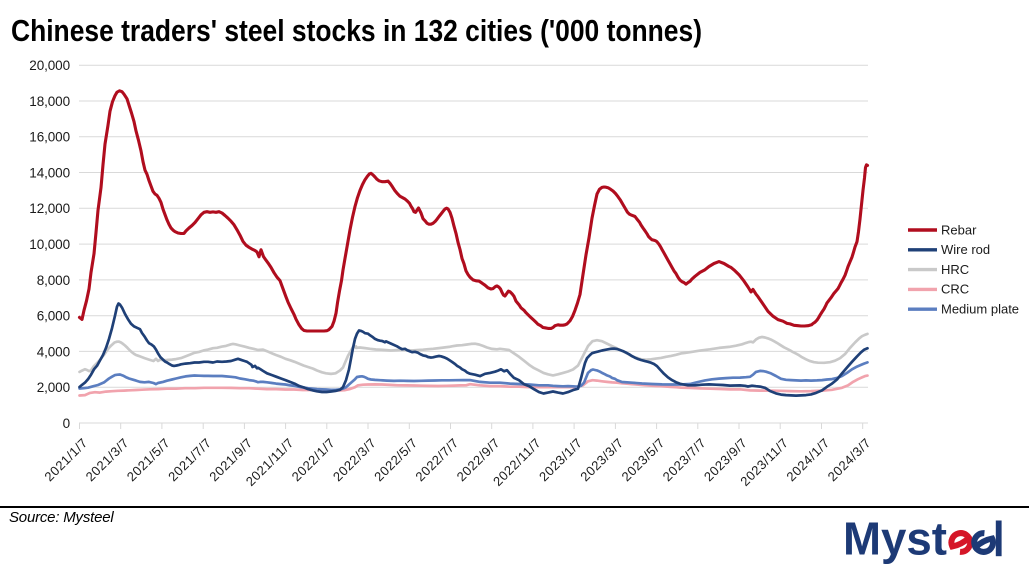  I want to click on svg-text: 2,000, so click(53, 387).